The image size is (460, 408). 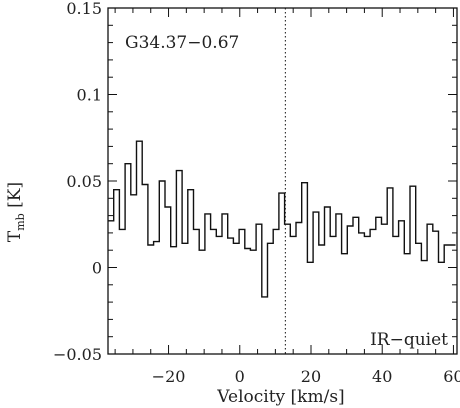 What do you see at coordinates (280, 397) in the screenshot?
I see `x-axis-label: Velocity [km/s]` at bounding box center [280, 397].